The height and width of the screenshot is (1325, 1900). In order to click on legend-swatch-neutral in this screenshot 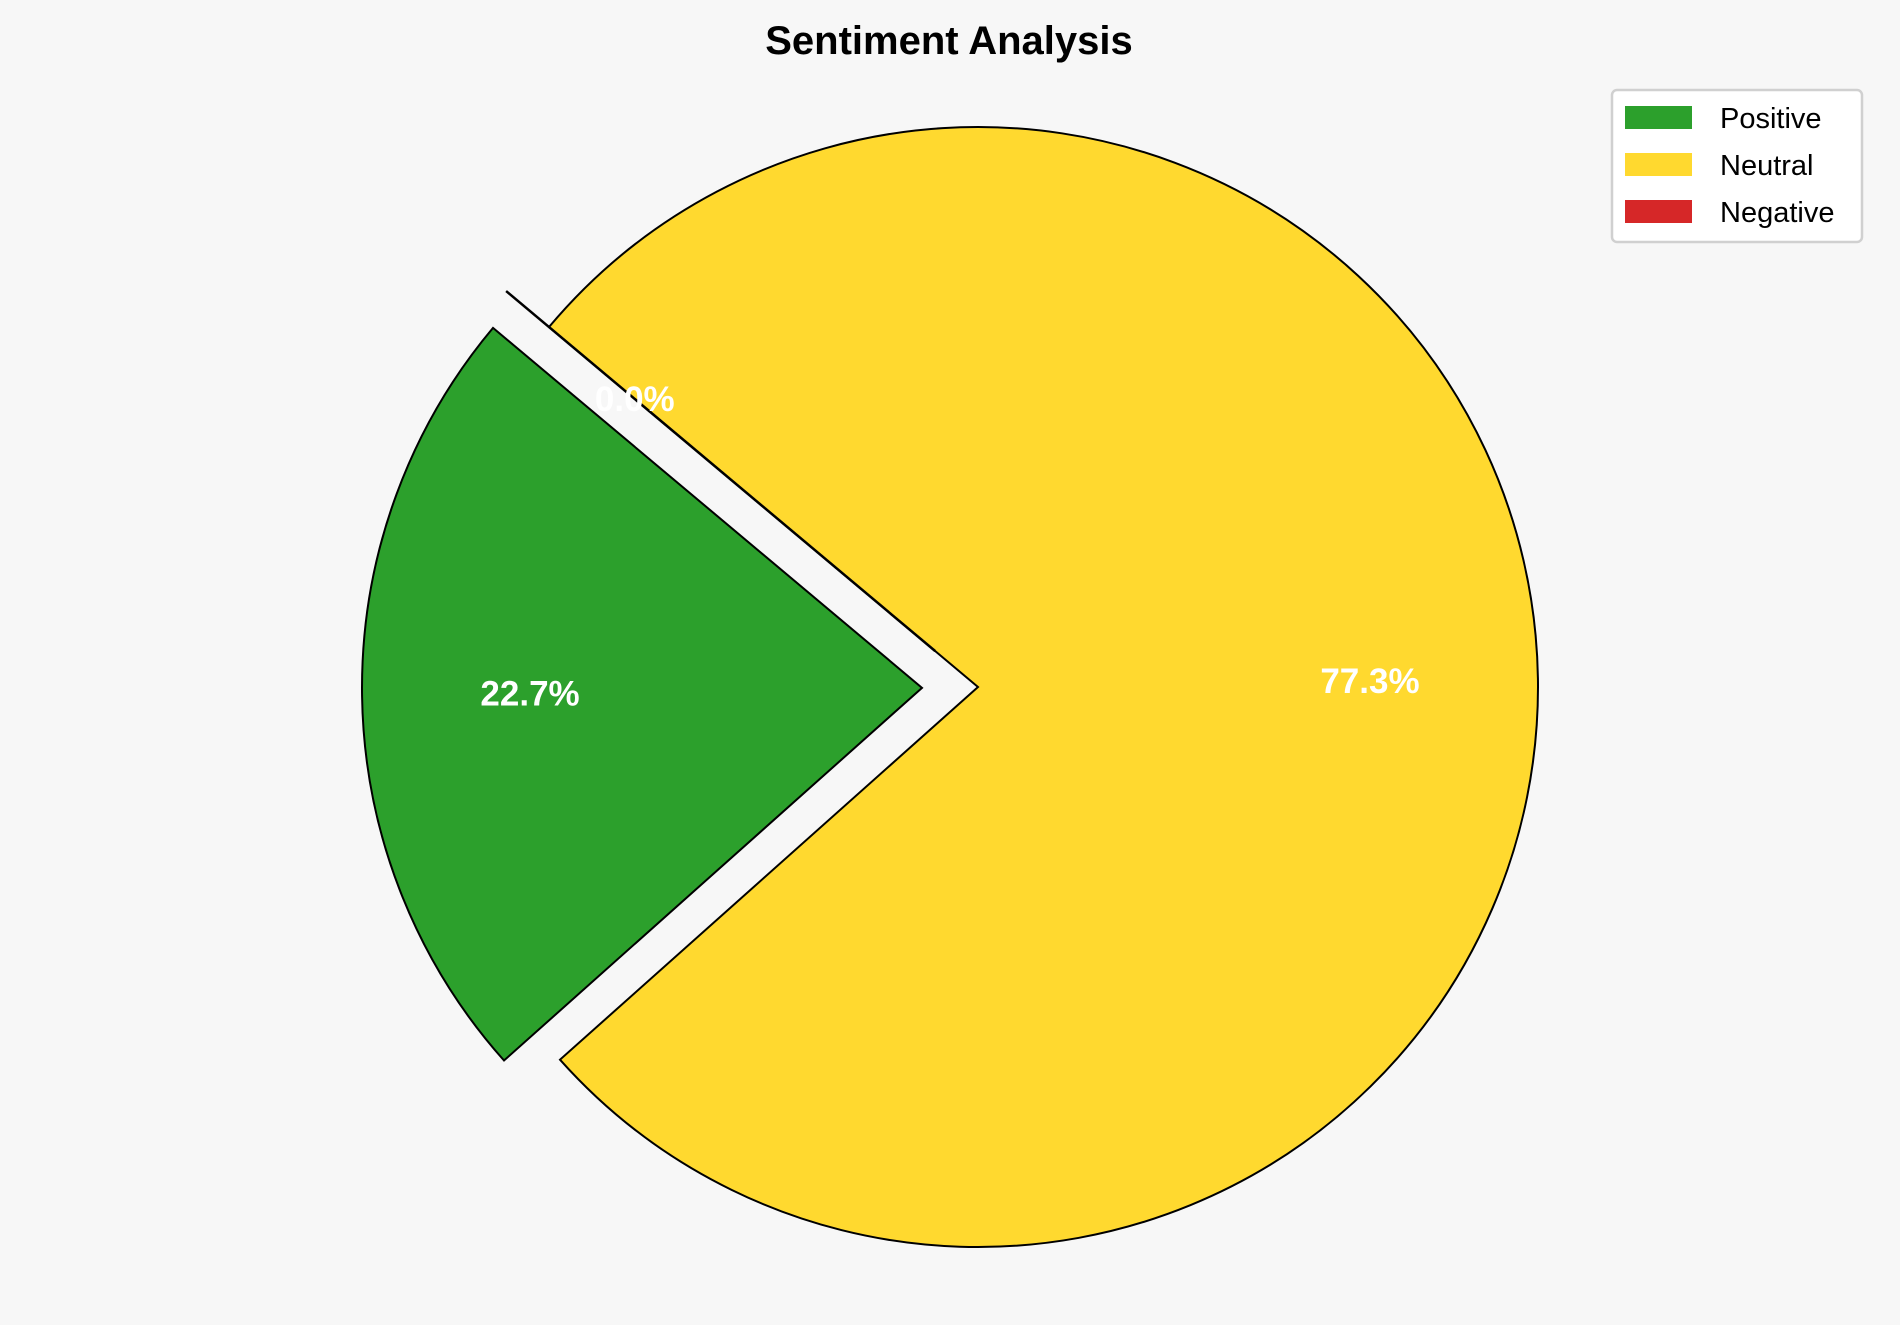, I will do `click(1658, 164)`.